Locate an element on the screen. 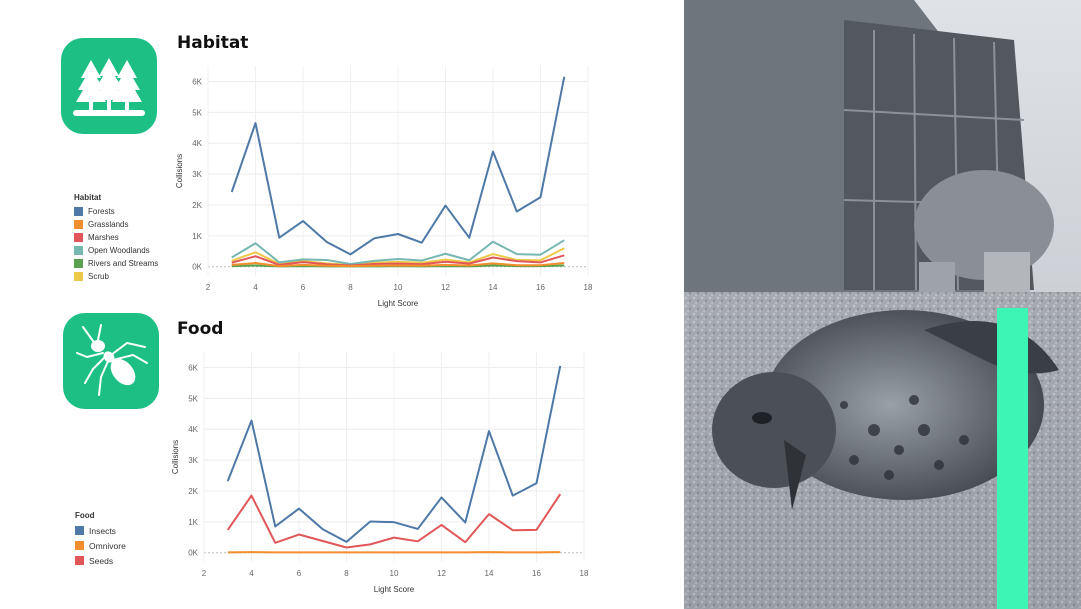 This screenshot has width=1081, height=609. legend-item: Insects is located at coordinates (100, 530).